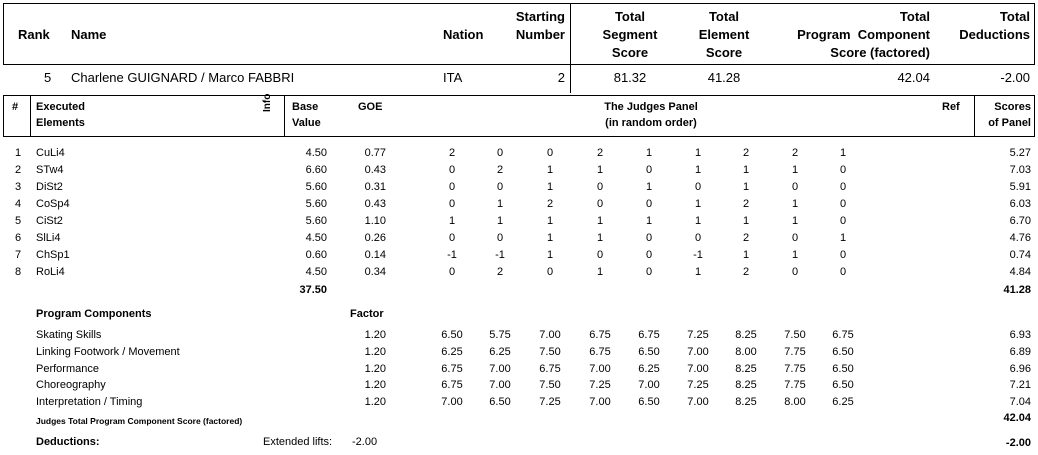 The width and height of the screenshot is (1038, 455). Describe the element at coordinates (913, 77) in the screenshot. I see `skater-total-pcs: 42.04` at that location.